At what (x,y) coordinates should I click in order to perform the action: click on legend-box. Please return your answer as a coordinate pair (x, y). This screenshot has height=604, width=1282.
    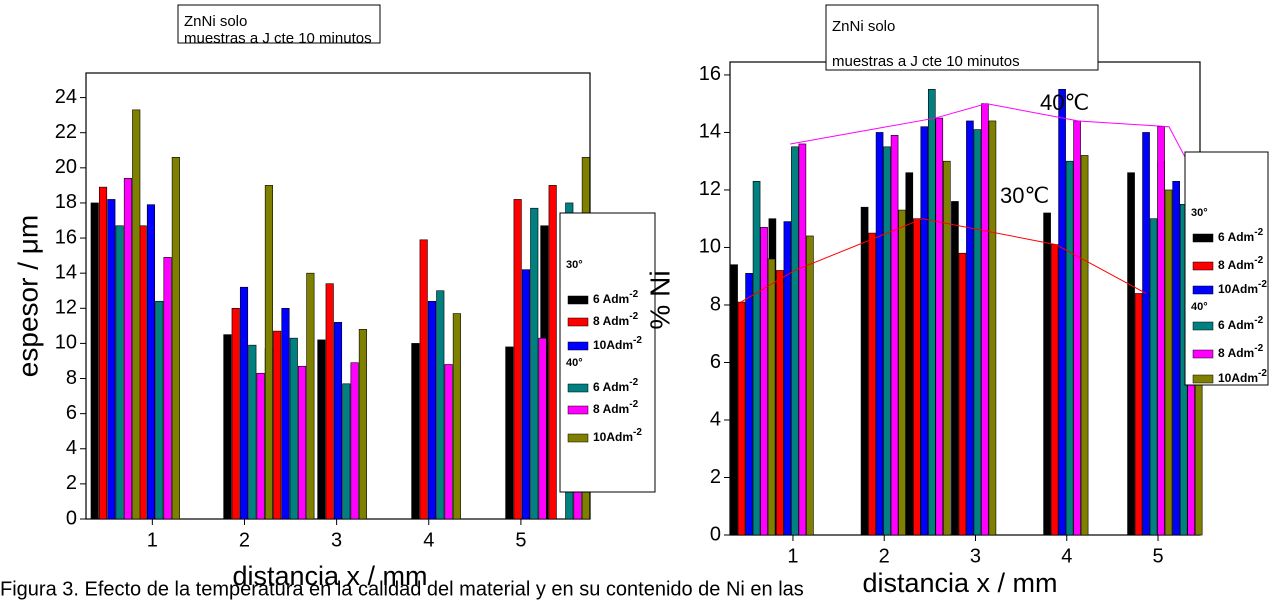
    Looking at the image, I should click on (607, 352).